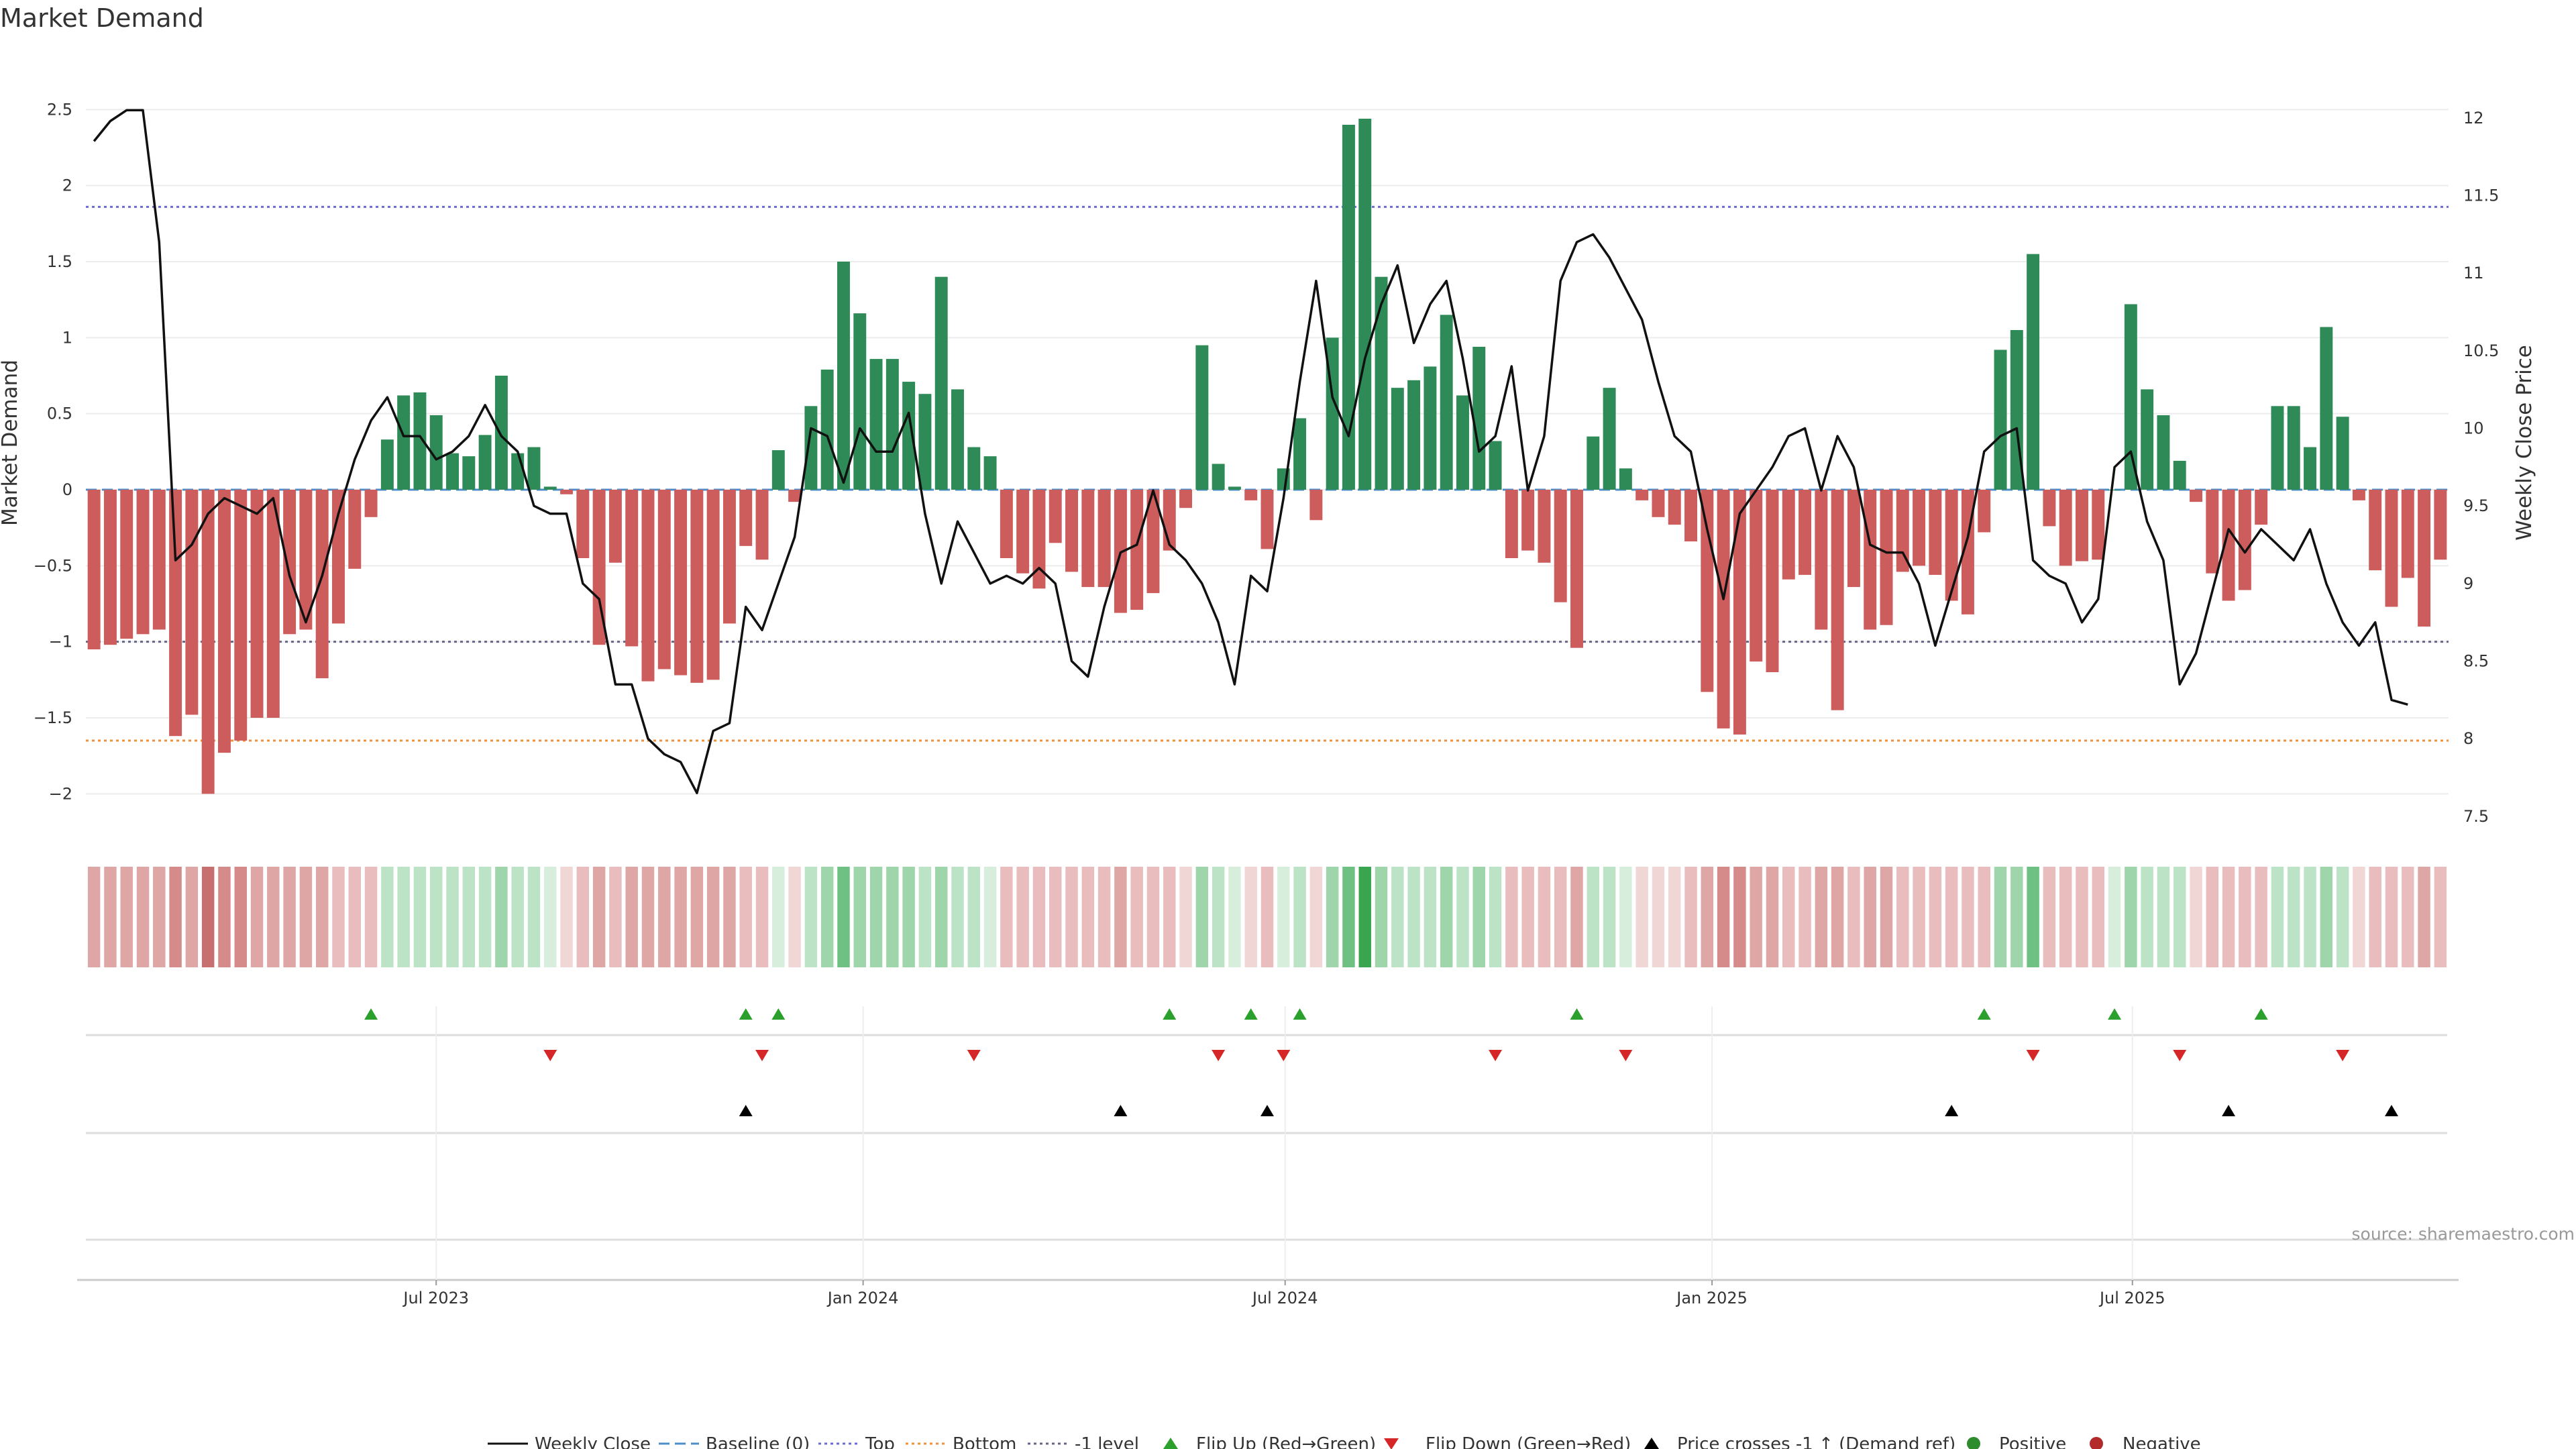 The image size is (2576, 1449). What do you see at coordinates (2473, 118) in the screenshot?
I see `y2-tick-0: 12` at bounding box center [2473, 118].